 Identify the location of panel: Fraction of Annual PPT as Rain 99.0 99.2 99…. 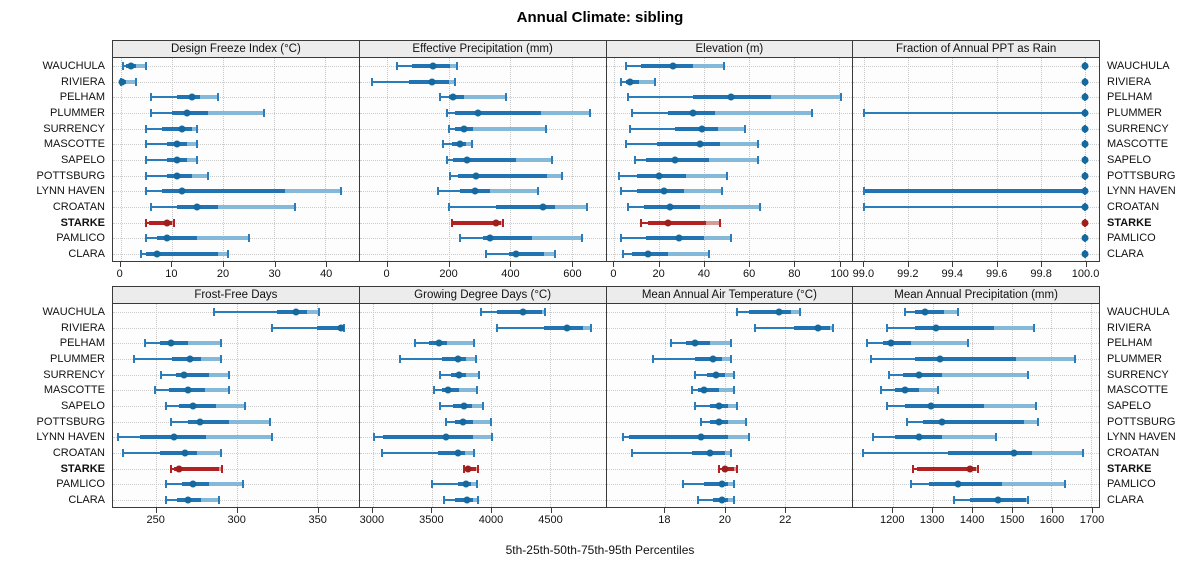
(976, 162).